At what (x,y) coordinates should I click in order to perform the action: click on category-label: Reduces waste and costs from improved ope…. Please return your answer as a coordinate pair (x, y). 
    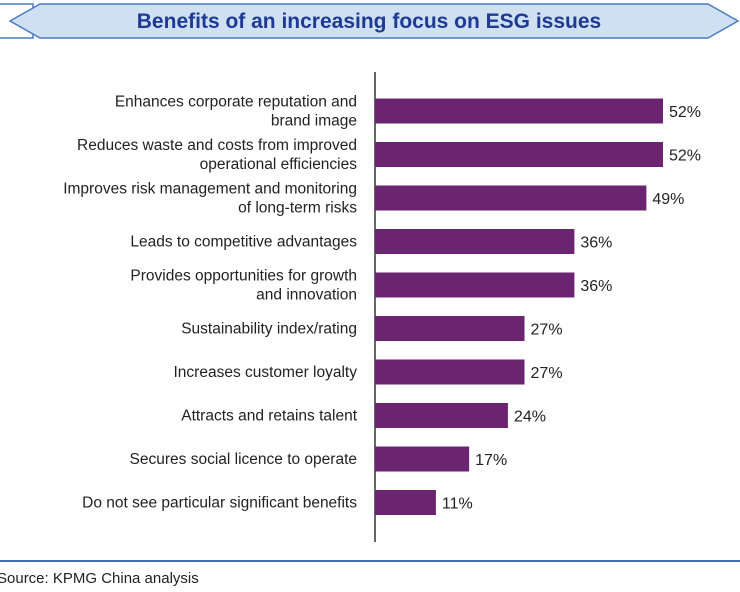
    Looking at the image, I should click on (217, 155).